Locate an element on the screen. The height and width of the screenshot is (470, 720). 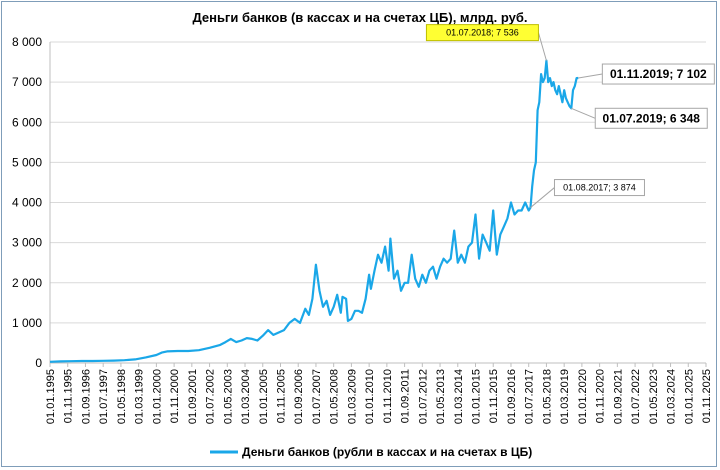
y-tick-label: 5 000 is located at coordinates (27, 162).